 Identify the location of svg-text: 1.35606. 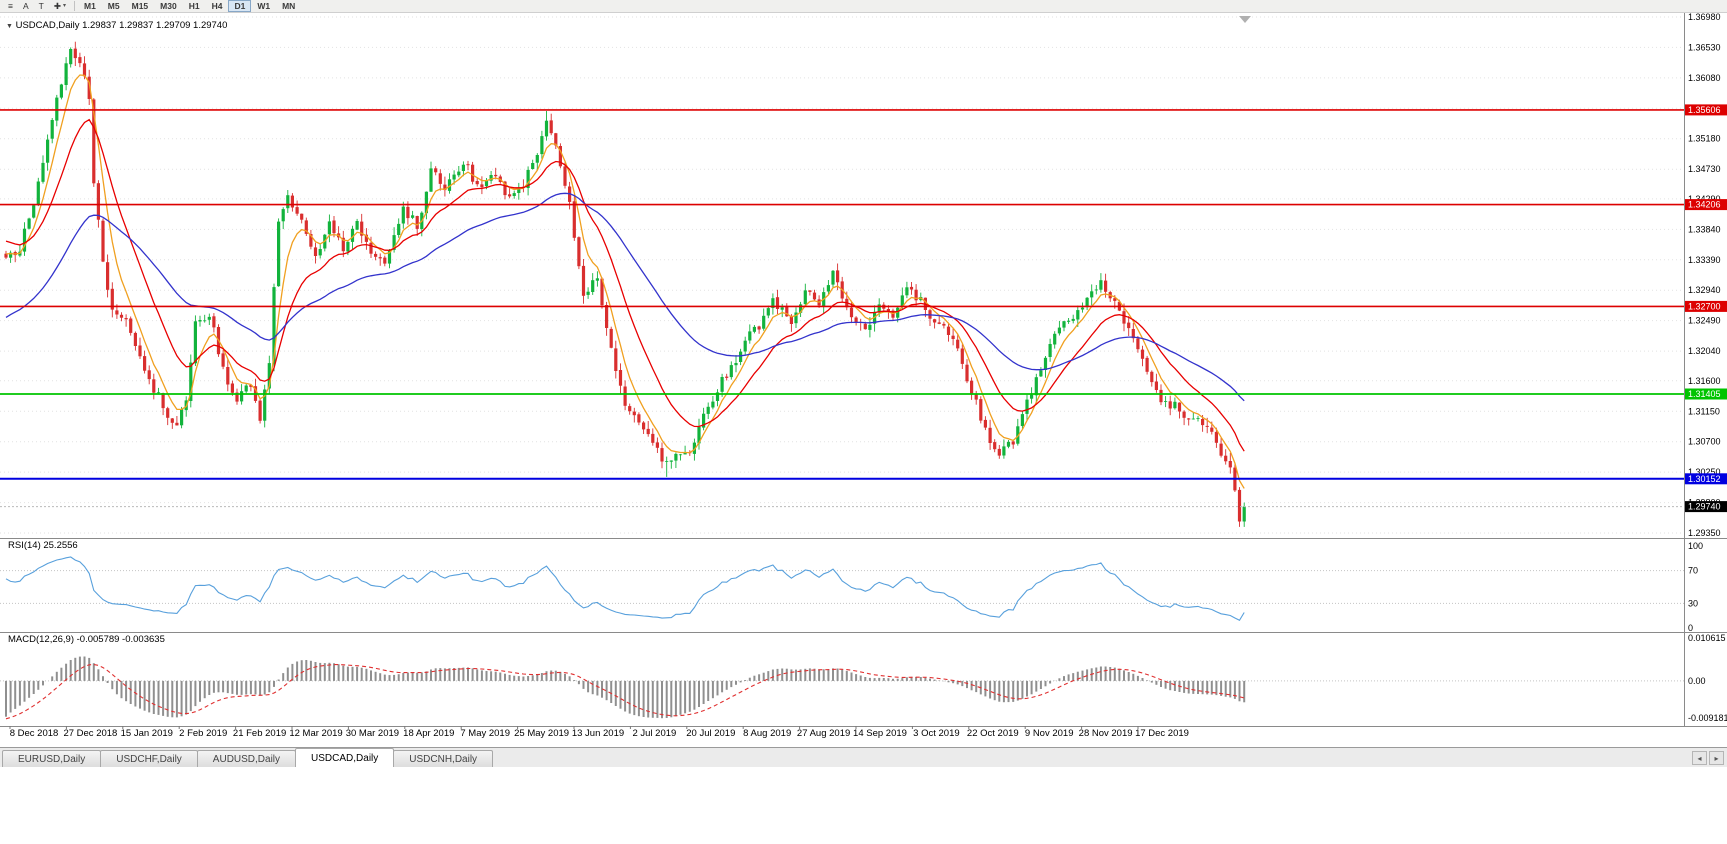
(1704, 110).